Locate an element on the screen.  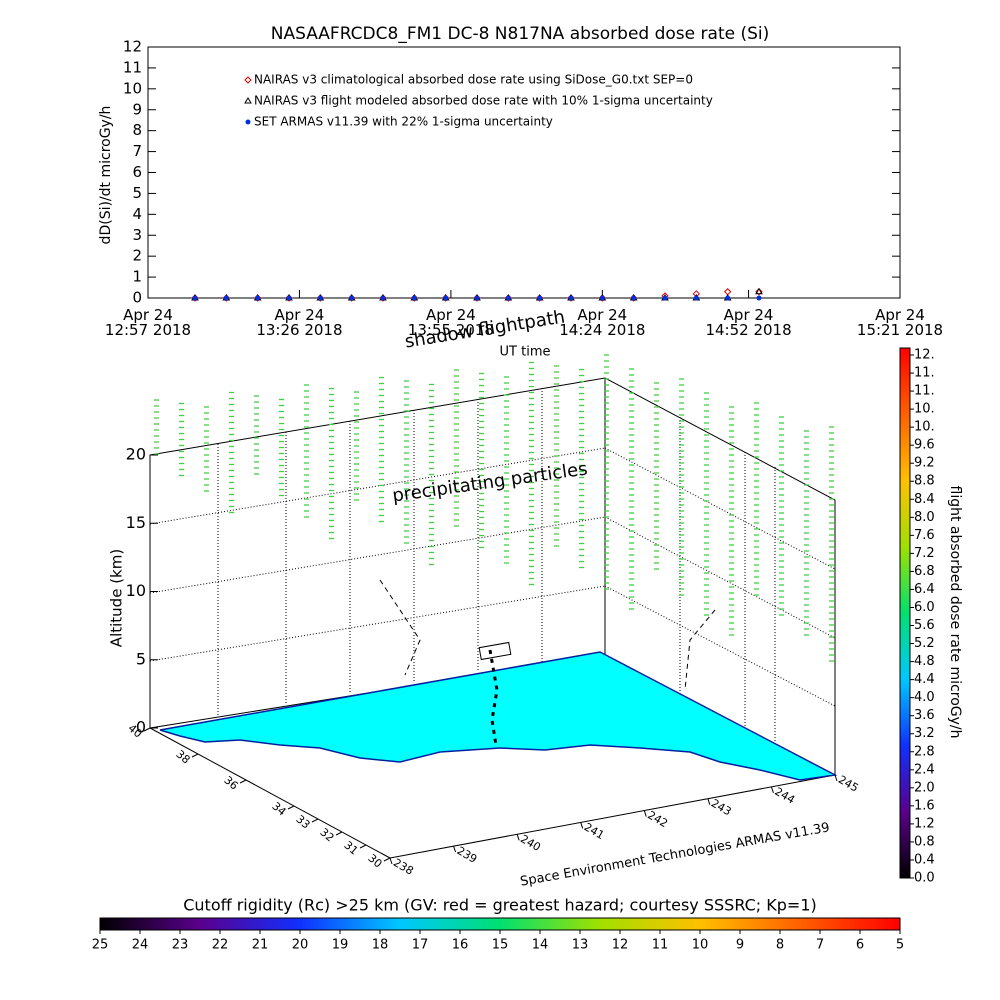
colorbar-tick-label: 15 is located at coordinates (500, 945).